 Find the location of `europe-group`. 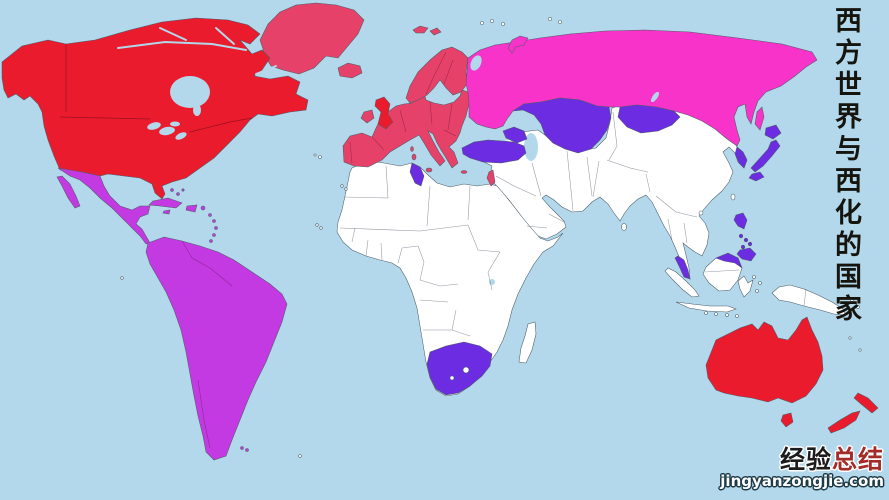

europe-group is located at coordinates (377, 94).